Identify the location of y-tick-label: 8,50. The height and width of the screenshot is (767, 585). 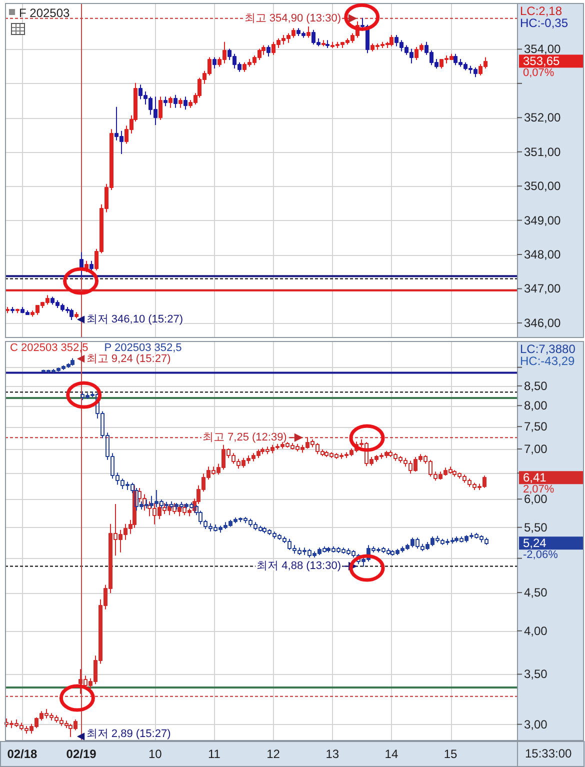
(536, 385).